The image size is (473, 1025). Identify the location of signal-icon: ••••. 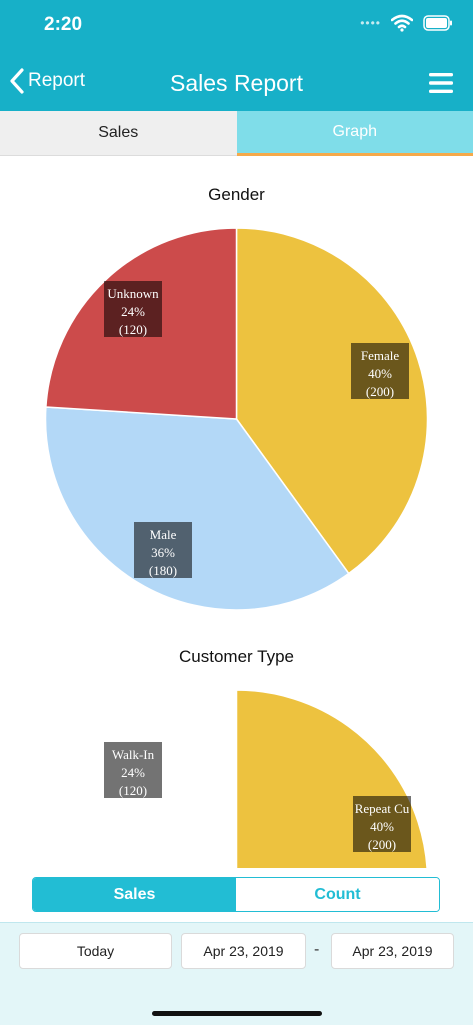
(370, 23).